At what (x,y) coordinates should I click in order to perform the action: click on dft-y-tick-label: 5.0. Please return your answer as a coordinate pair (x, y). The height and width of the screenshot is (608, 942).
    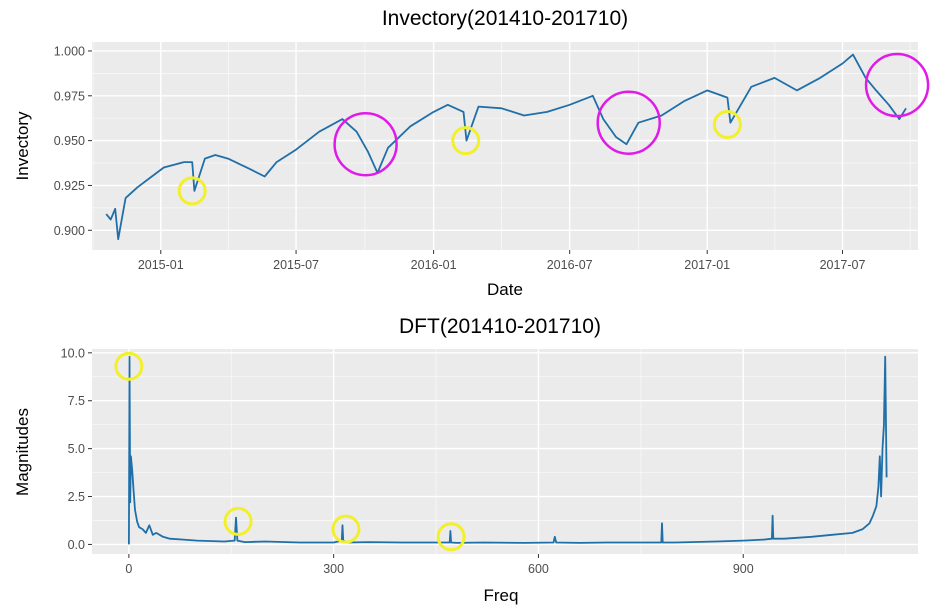
    Looking at the image, I should click on (76, 449).